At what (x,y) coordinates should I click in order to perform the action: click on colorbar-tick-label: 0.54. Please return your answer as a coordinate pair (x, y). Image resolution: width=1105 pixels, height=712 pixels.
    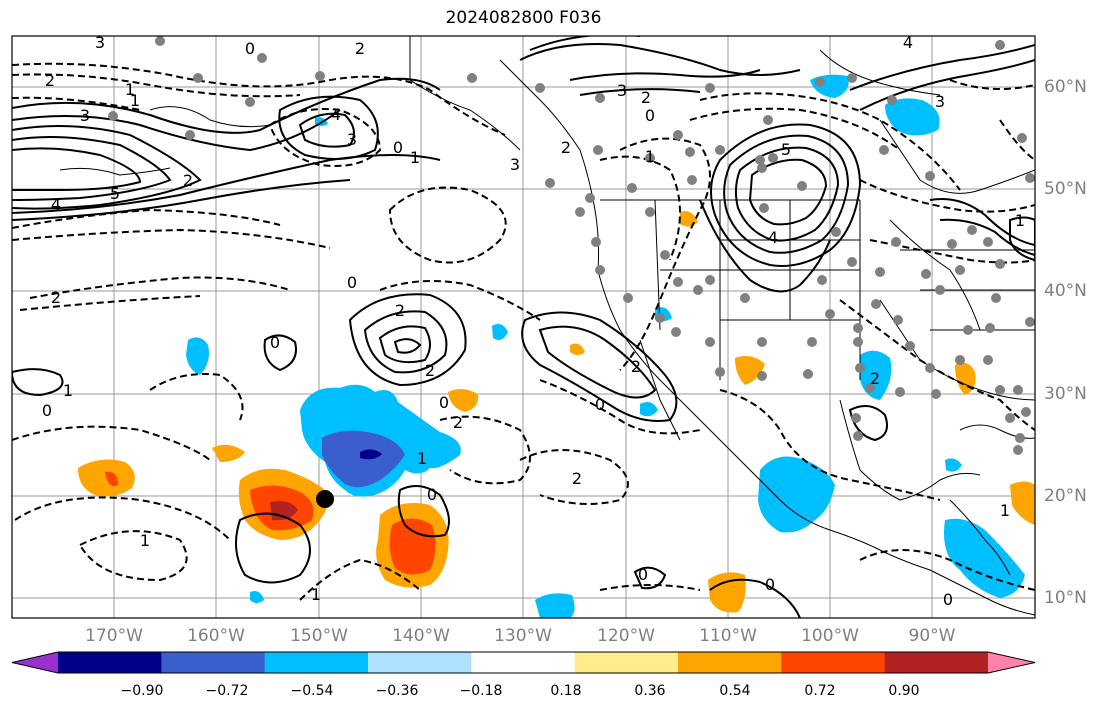
    Looking at the image, I should click on (735, 691).